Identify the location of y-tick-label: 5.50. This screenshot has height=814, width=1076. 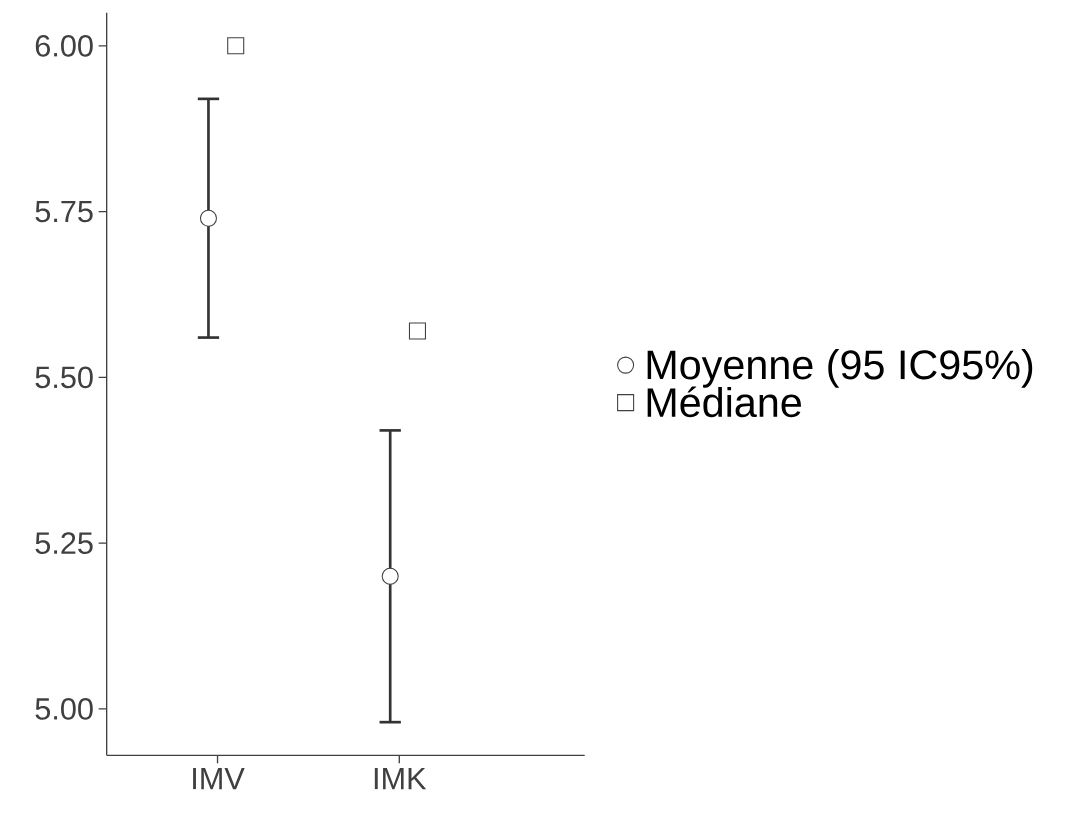
(64, 377).